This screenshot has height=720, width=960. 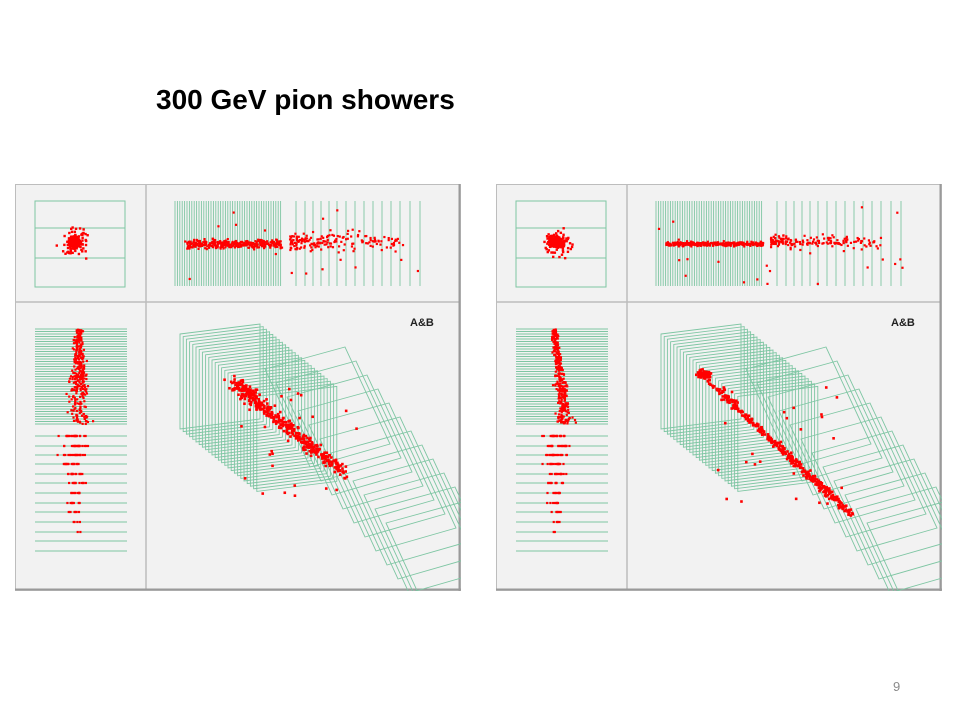 I want to click on front-view-grid, so click(x=561, y=244).